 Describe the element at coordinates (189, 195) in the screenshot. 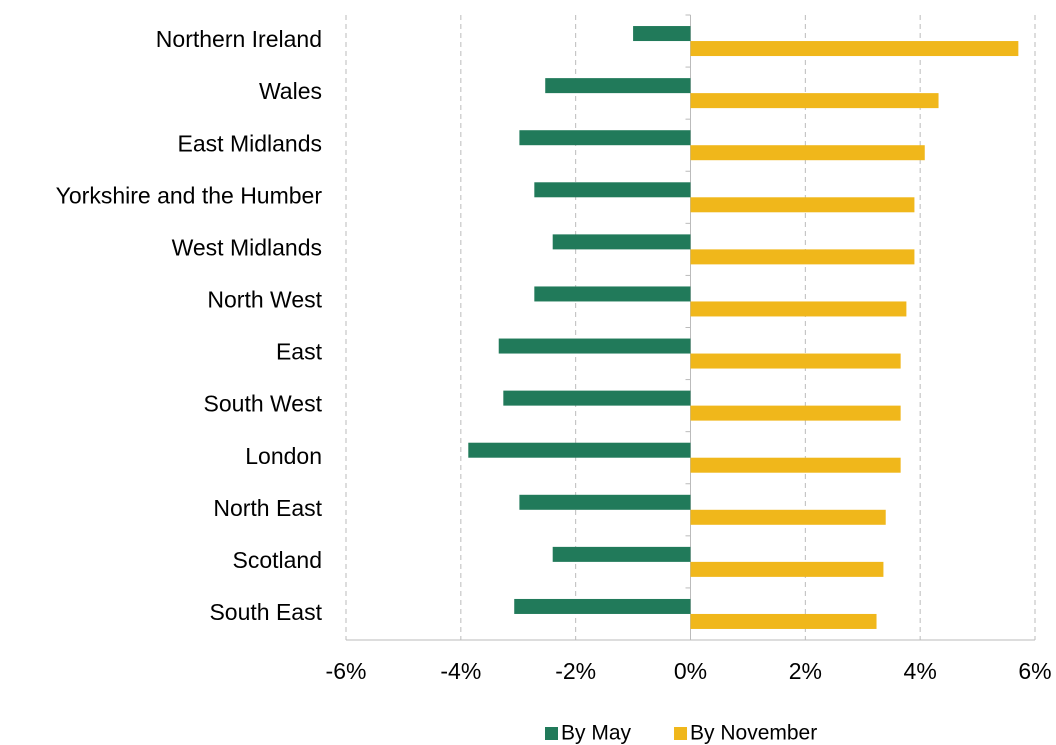

I see `y-tick-label: Yorkshire and the Humber` at that location.